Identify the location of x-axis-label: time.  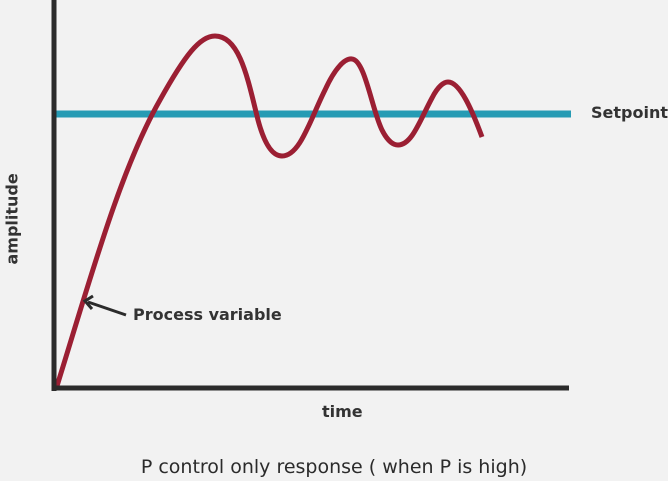
(342, 411).